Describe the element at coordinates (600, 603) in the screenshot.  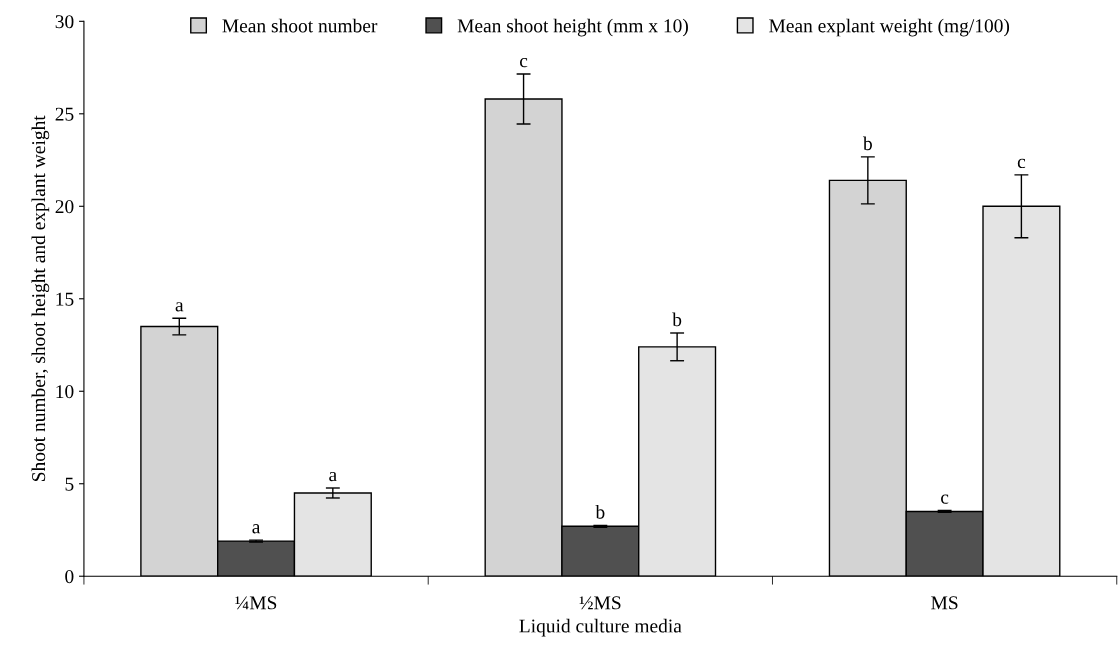
I see `x-tick-label: ½MS` at that location.